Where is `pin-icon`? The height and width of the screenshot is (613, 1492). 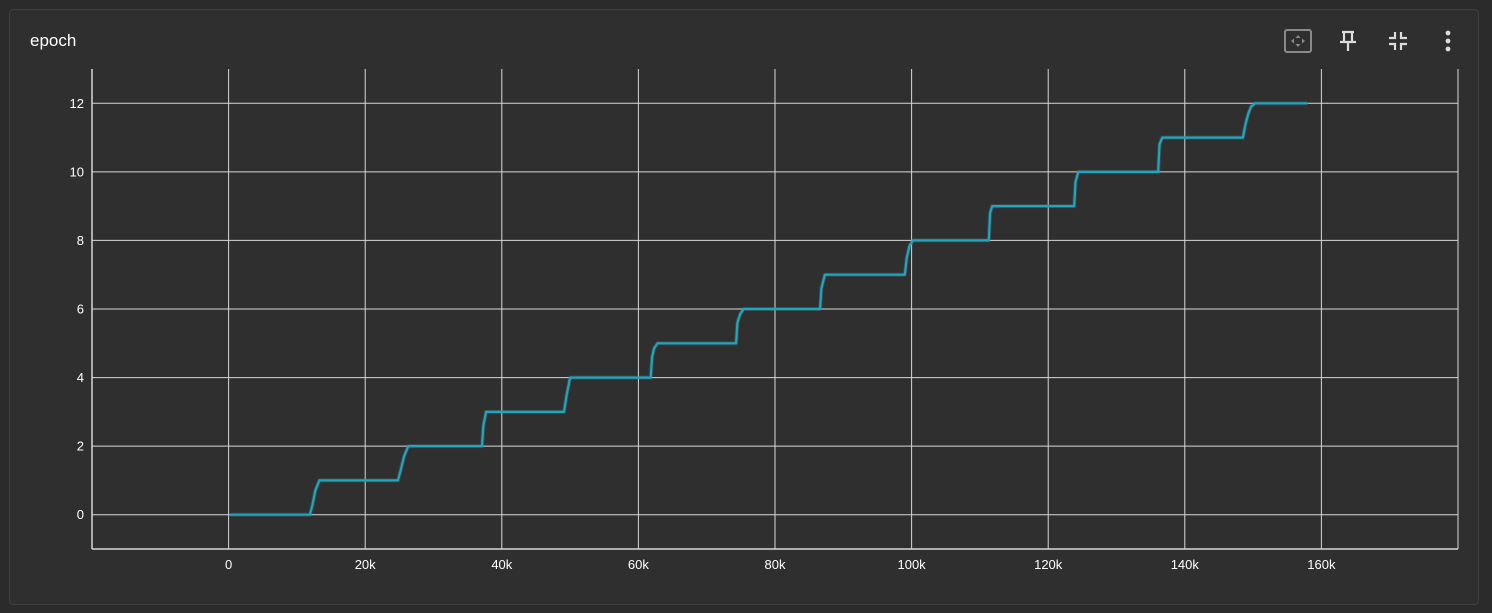 pin-icon is located at coordinates (1348, 40).